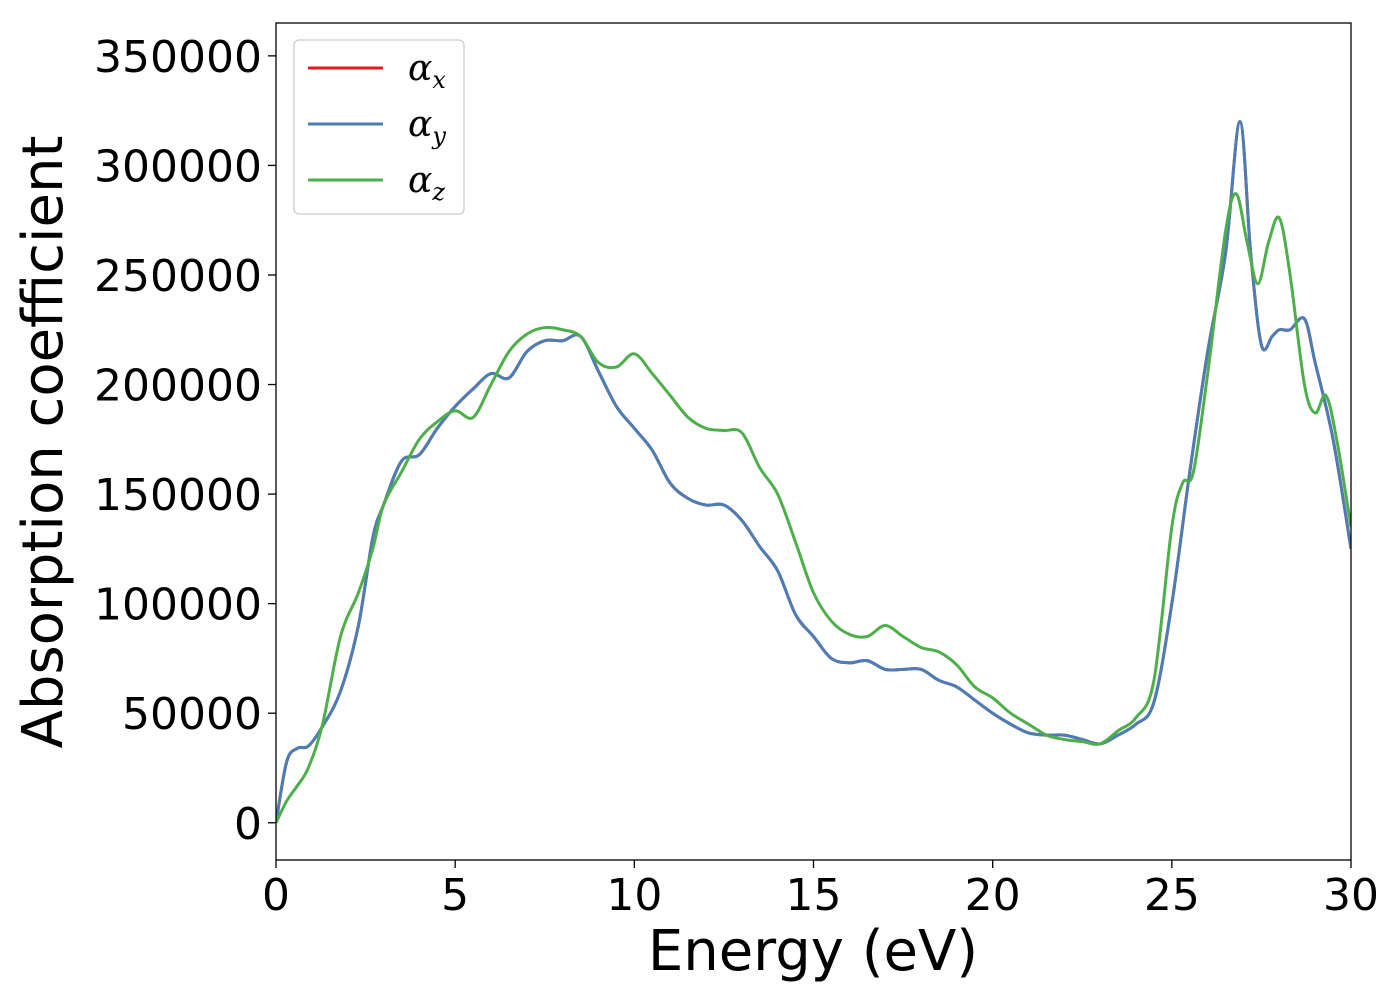  Describe the element at coordinates (814, 895) in the screenshot. I see `x-tick-label: 15` at that location.